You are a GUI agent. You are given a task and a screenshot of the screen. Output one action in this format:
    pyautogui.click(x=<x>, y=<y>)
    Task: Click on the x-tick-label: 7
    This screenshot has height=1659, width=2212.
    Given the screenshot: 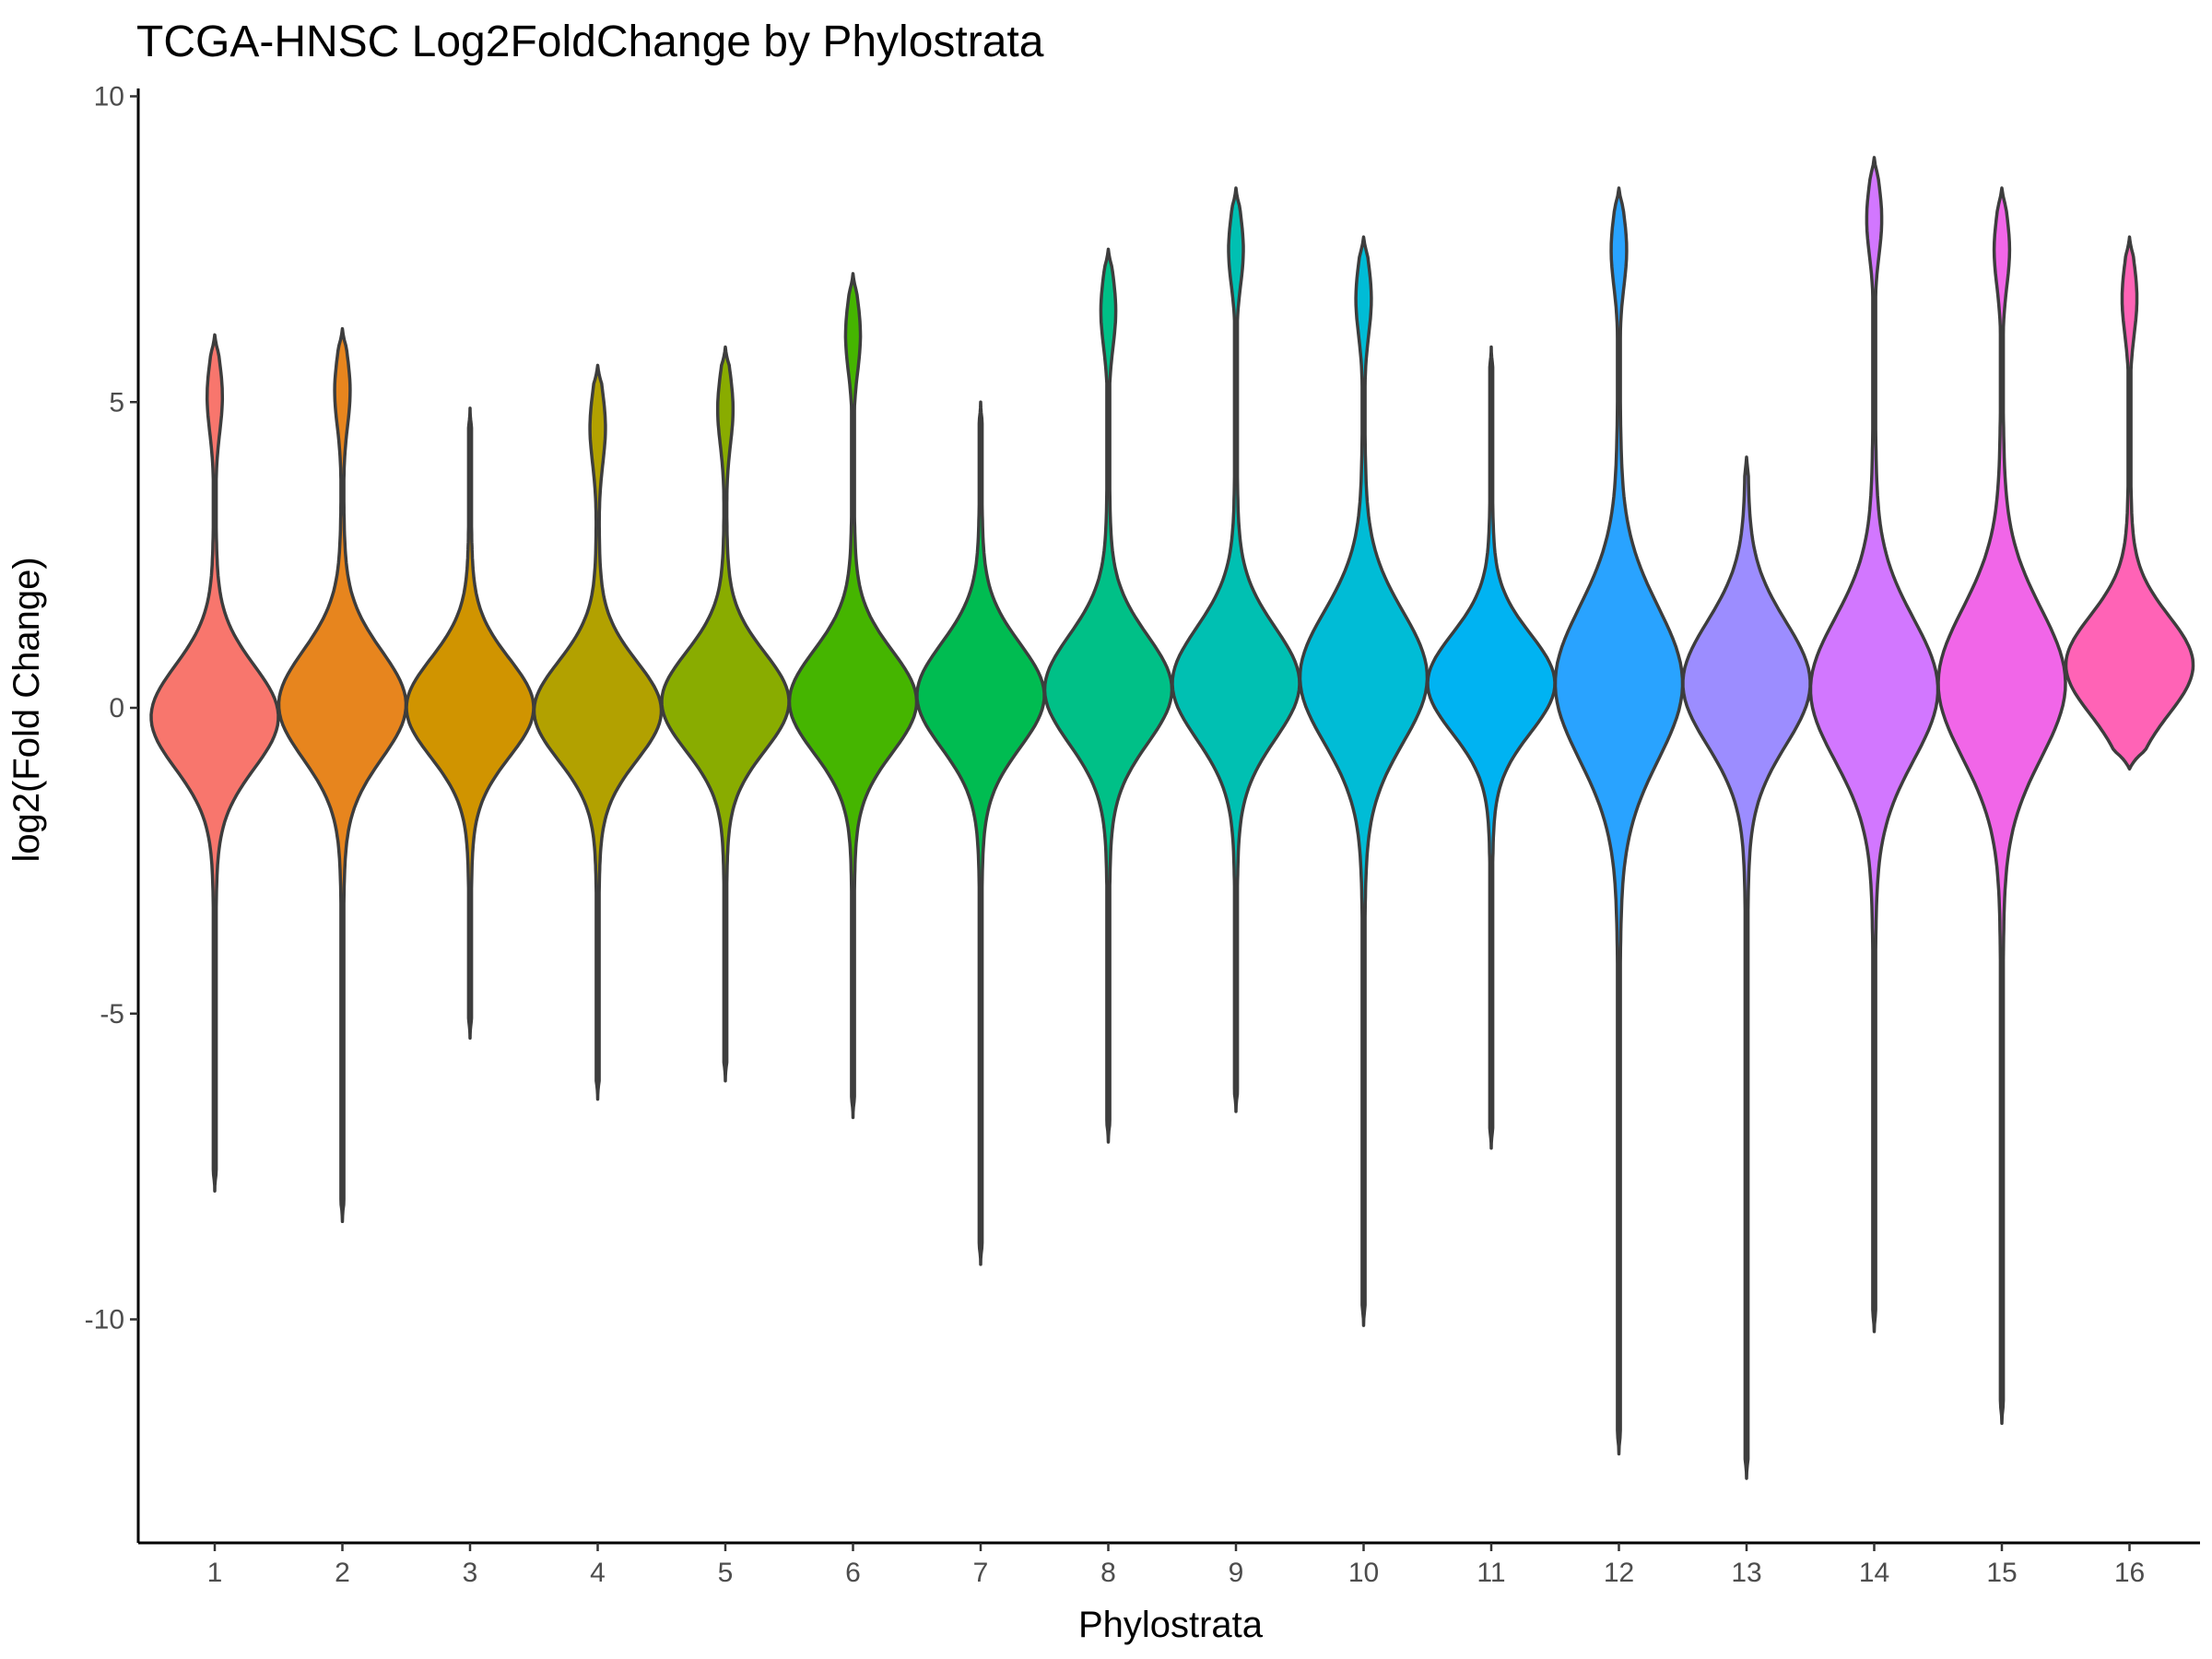 What is the action you would take?
    pyautogui.click(x=981, y=1573)
    